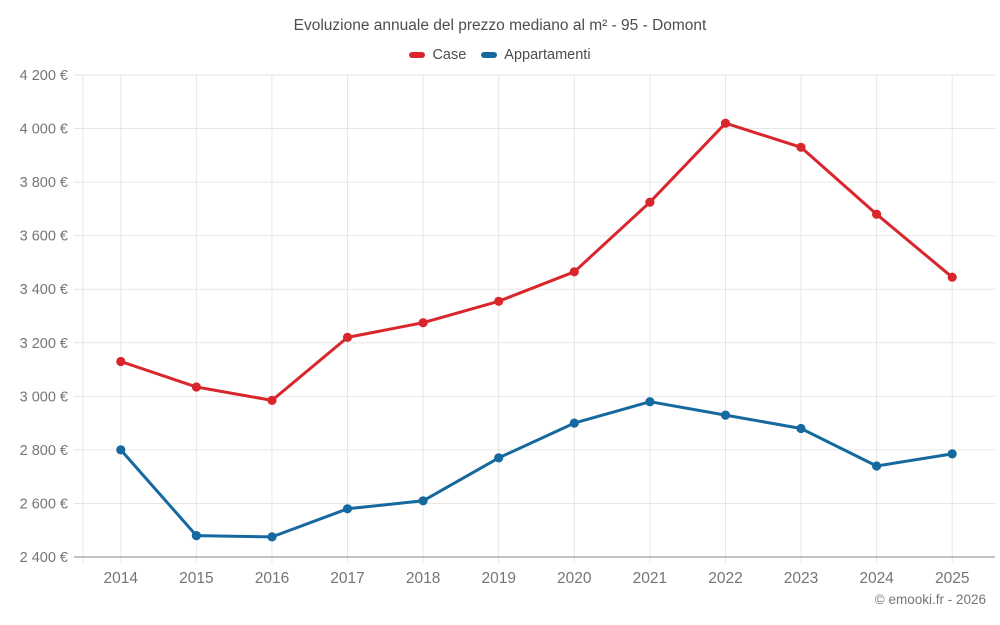 The height and width of the screenshot is (625, 1000). Describe the element at coordinates (44, 290) in the screenshot. I see `y-tick-label: 3 400 €` at that location.